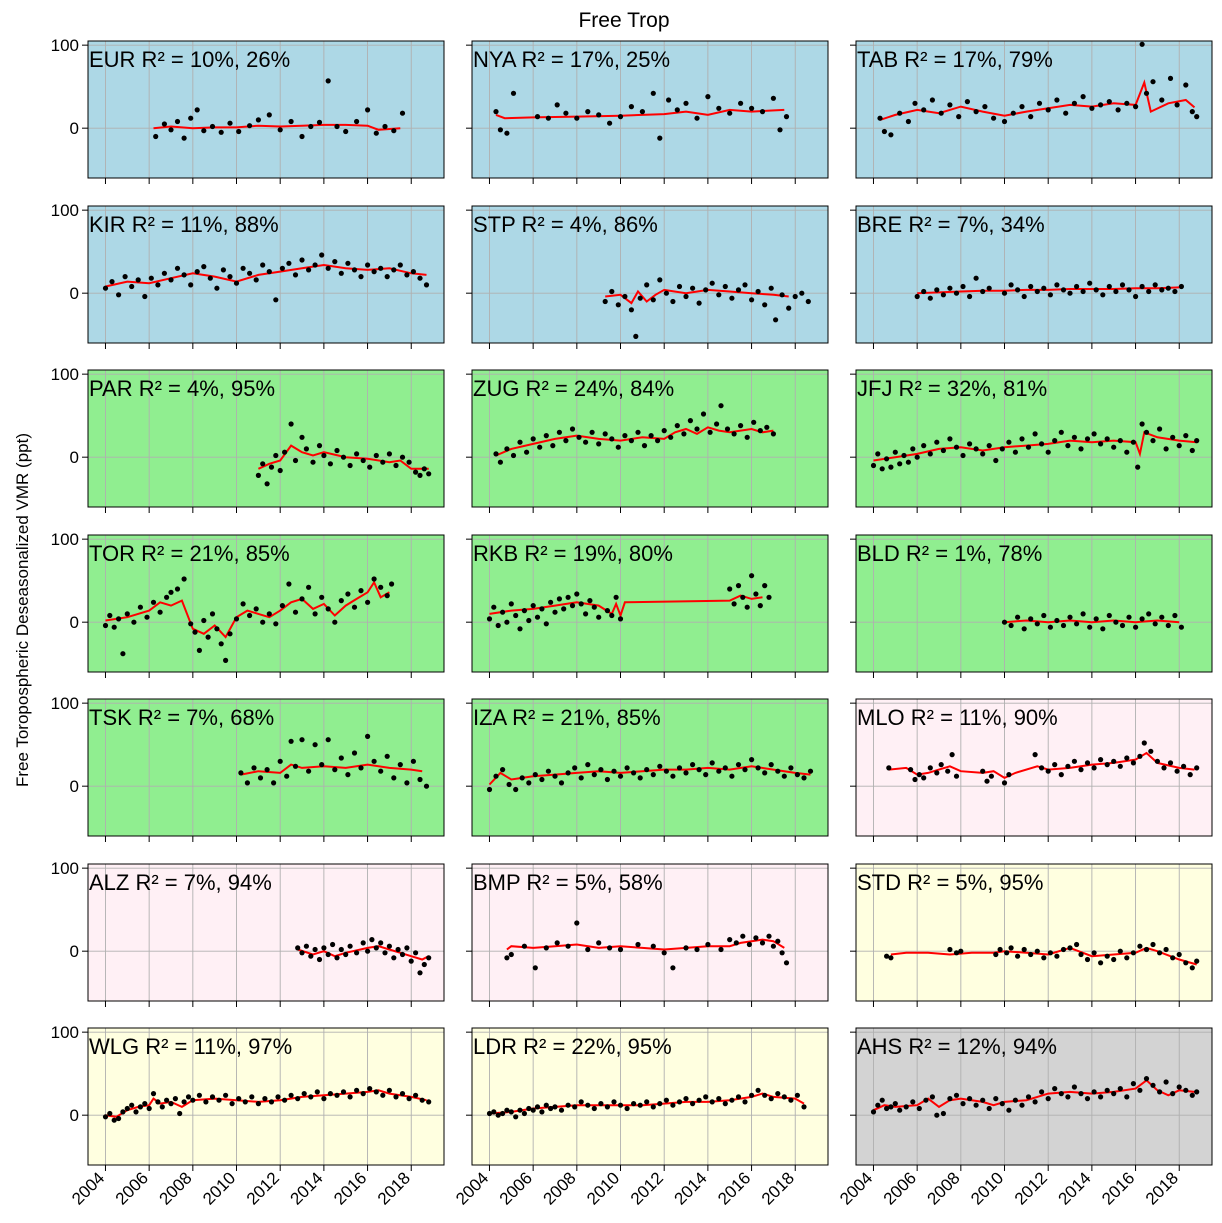  I want to click on panel-label: LDR R² = 22%, 95%, so click(572, 1046).